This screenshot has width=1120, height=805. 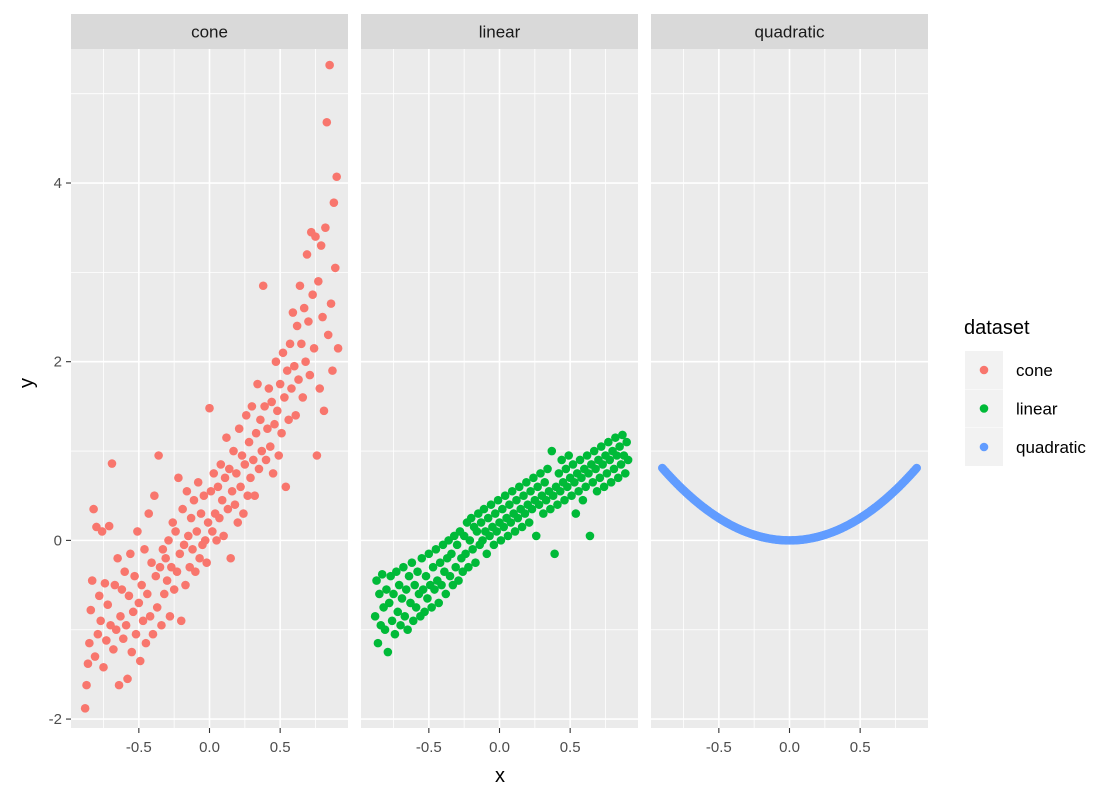 What do you see at coordinates (58, 540) in the screenshot?
I see `y-tick-label: 0` at bounding box center [58, 540].